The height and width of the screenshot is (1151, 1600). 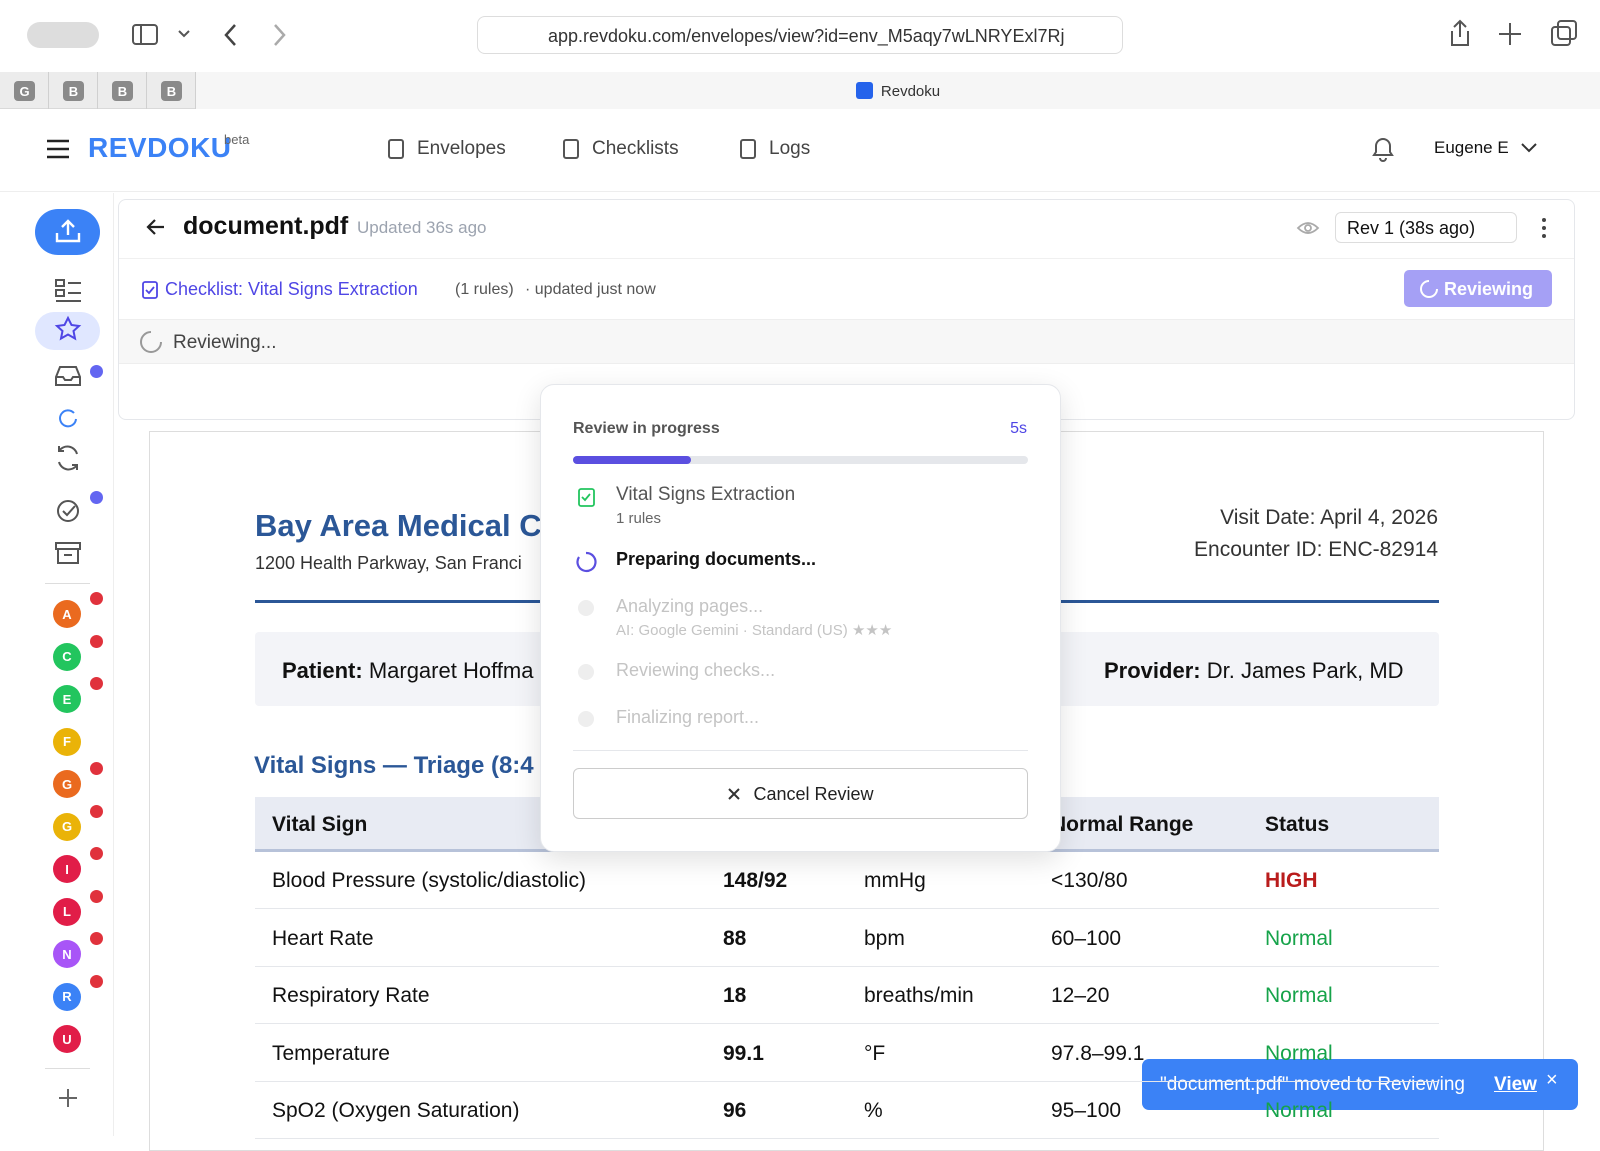 I want to click on toast-close: ×, so click(x=1552, y=1080).